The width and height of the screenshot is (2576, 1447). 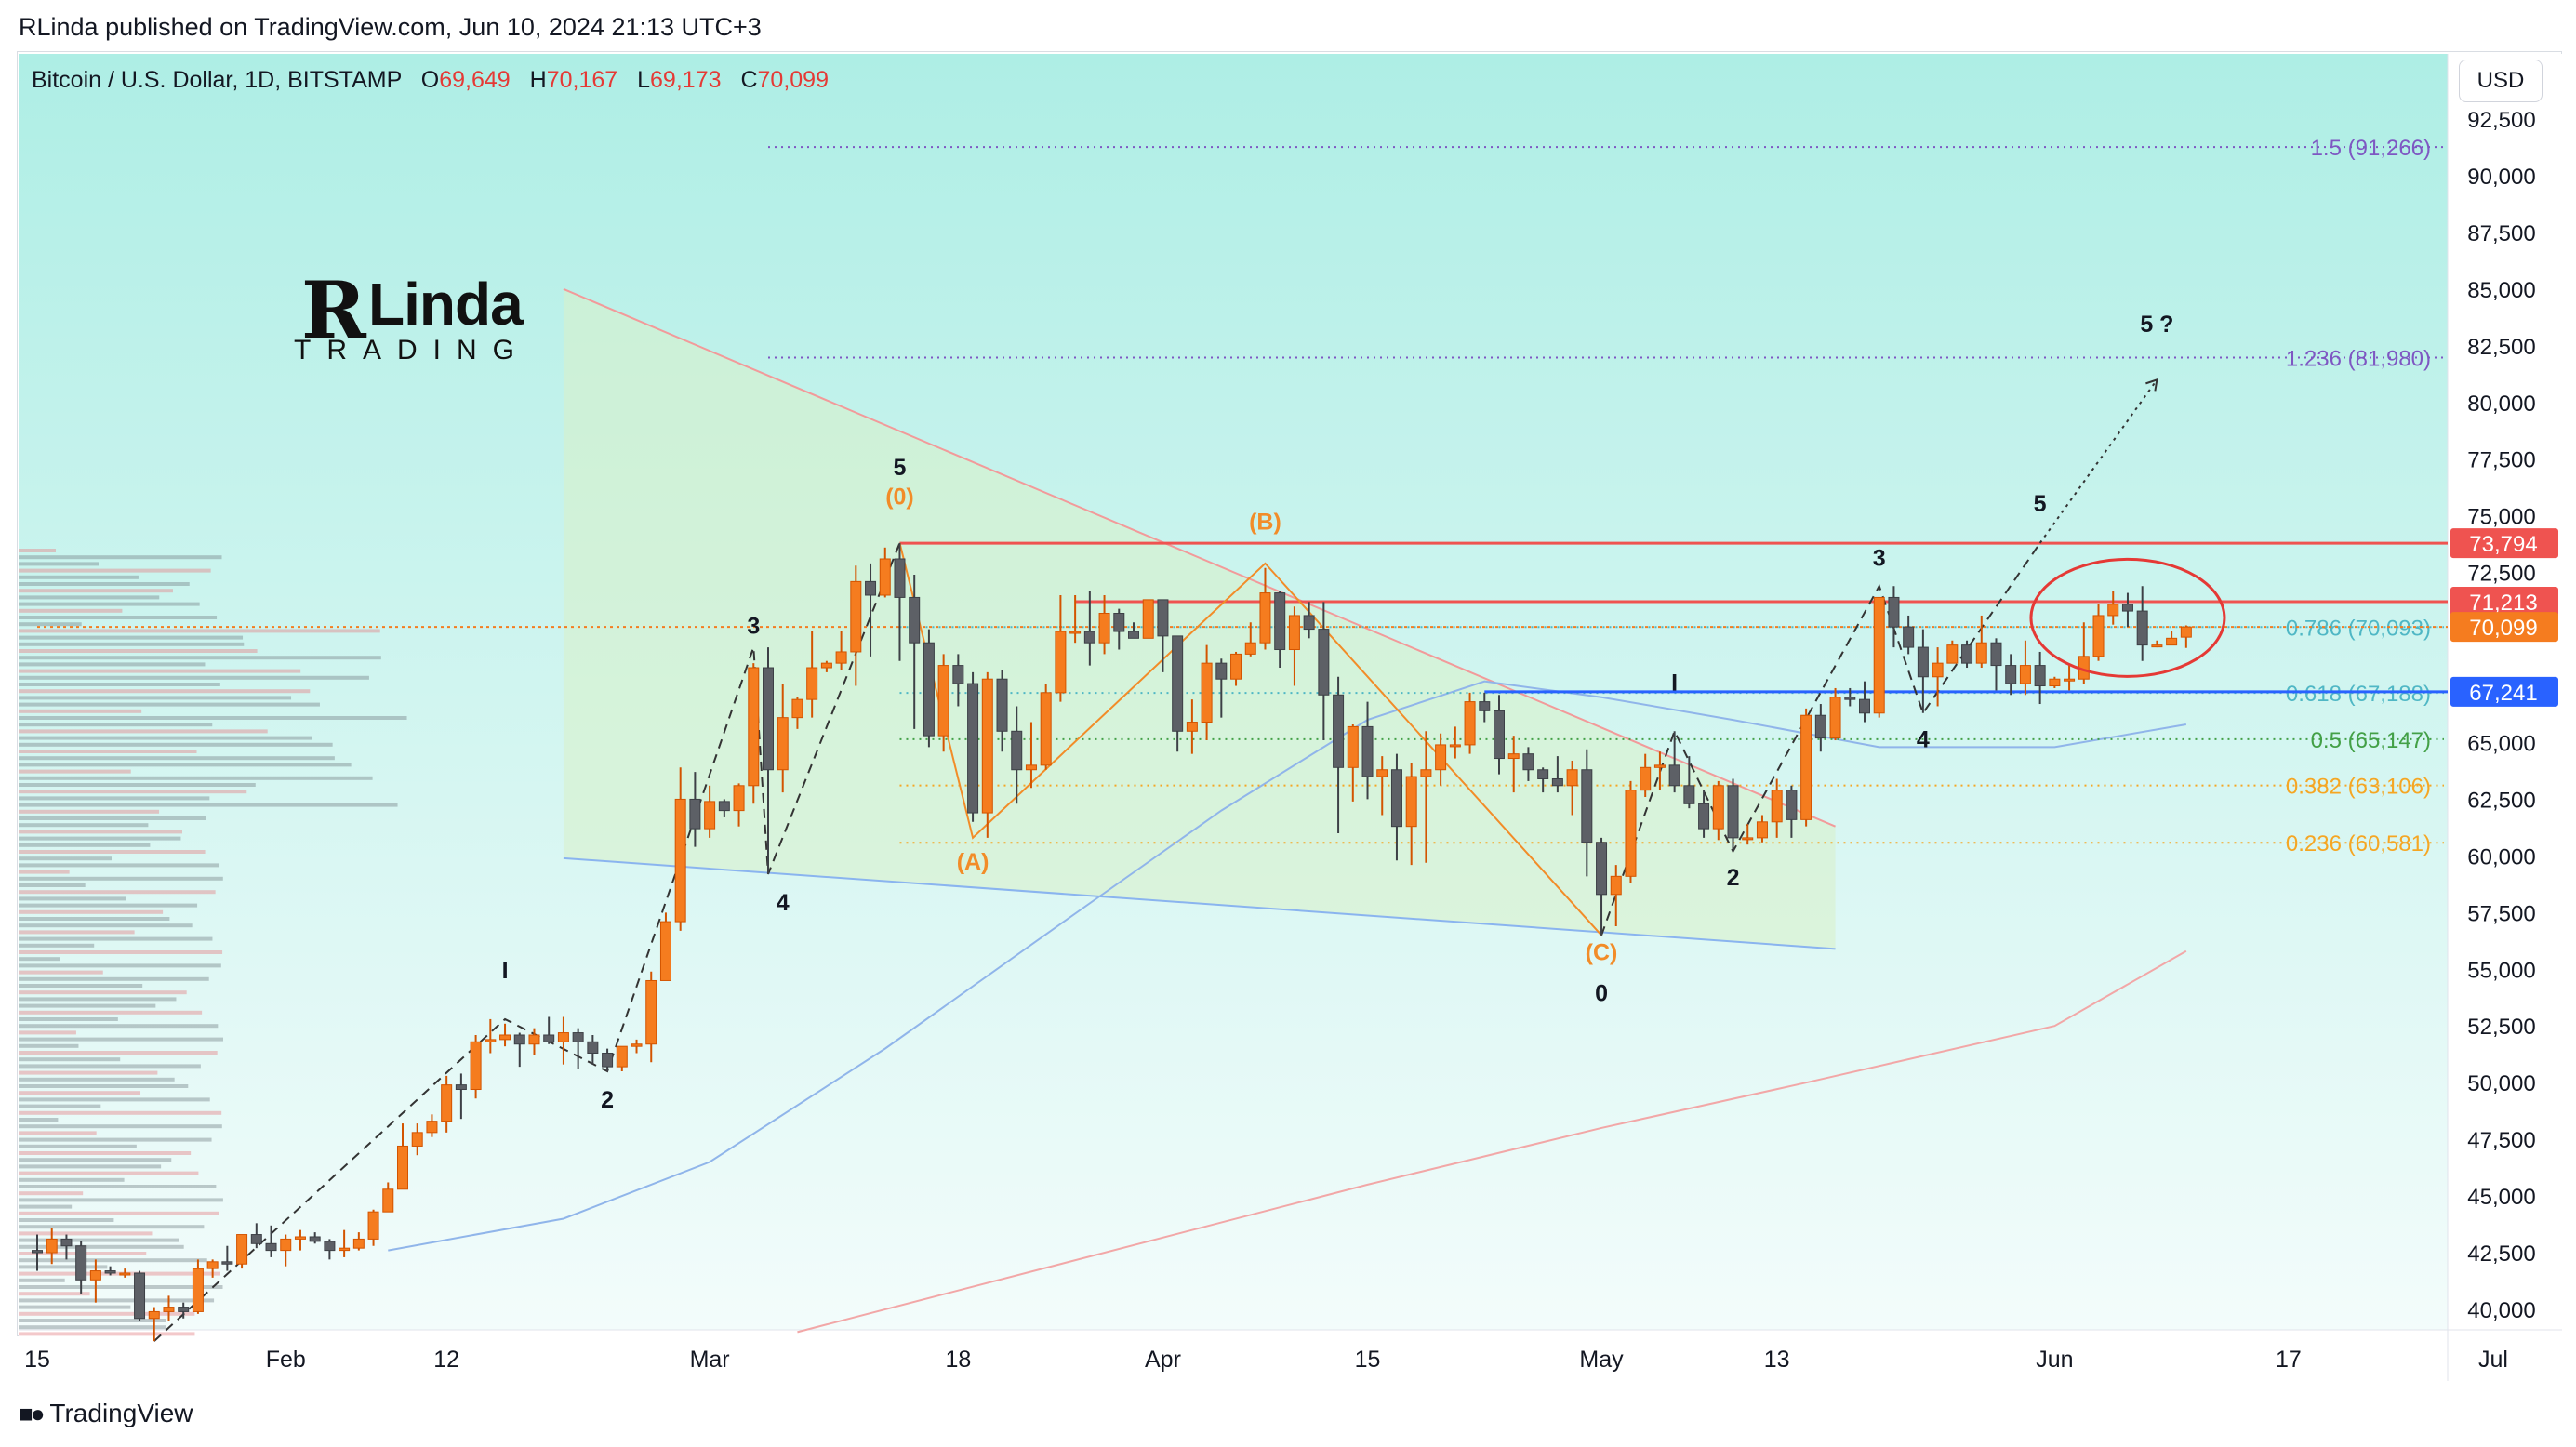 I want to click on wave-label: 5 ?, so click(x=2156, y=325).